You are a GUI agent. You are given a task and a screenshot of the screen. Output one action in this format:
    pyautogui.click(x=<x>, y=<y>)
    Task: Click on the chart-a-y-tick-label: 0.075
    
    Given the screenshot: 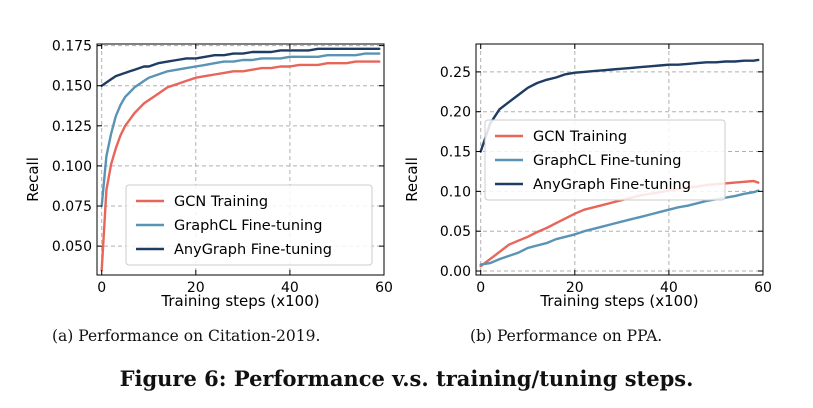 What is the action you would take?
    pyautogui.click(x=72, y=207)
    